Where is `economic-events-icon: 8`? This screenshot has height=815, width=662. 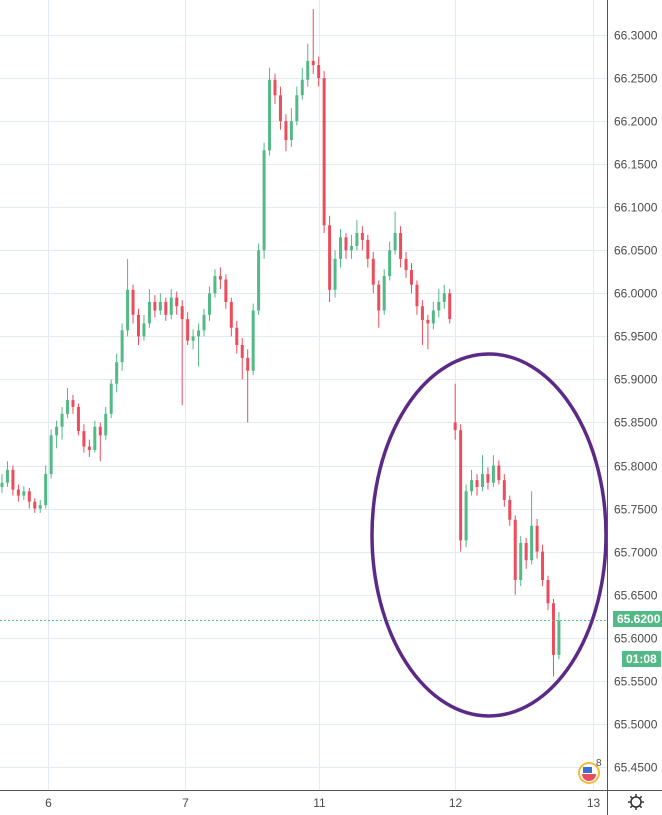 economic-events-icon: 8 is located at coordinates (590, 771).